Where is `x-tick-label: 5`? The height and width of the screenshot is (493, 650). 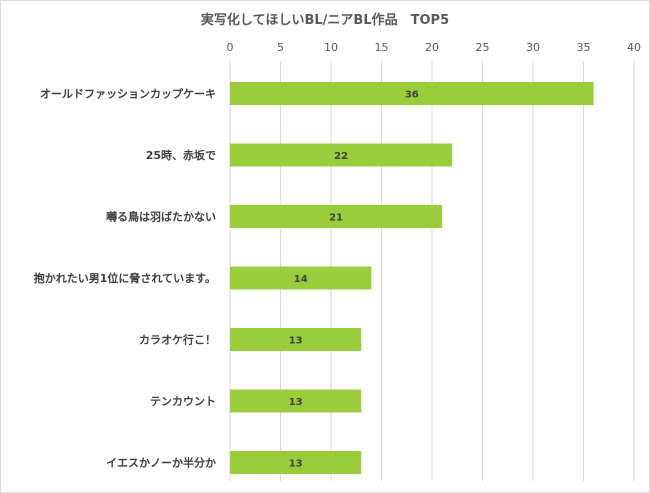 x-tick-label: 5 is located at coordinates (280, 47).